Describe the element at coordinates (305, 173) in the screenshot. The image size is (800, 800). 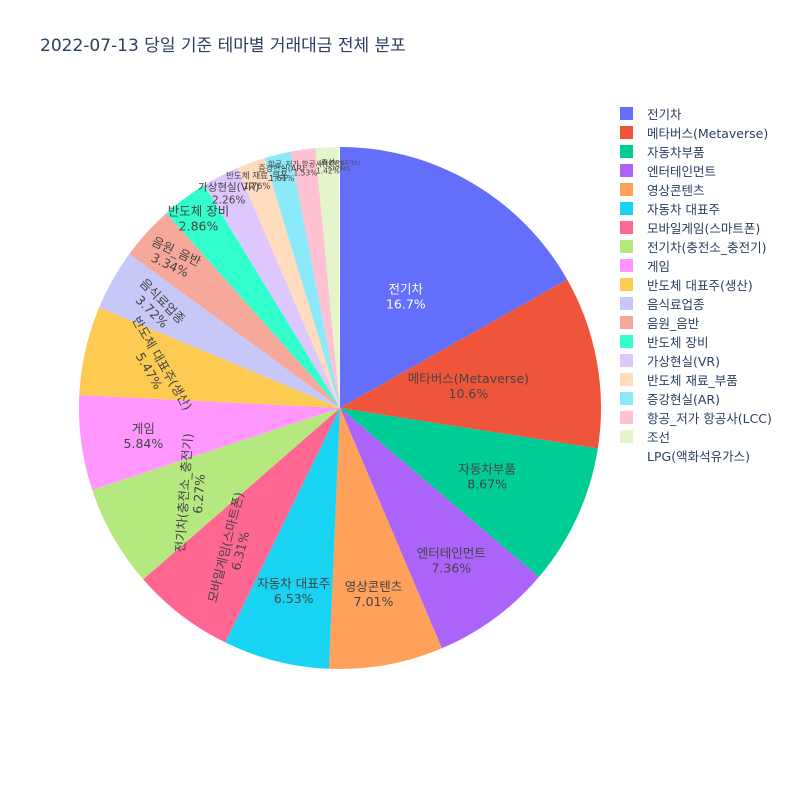
I see `slice-percent: 1.53%` at that location.